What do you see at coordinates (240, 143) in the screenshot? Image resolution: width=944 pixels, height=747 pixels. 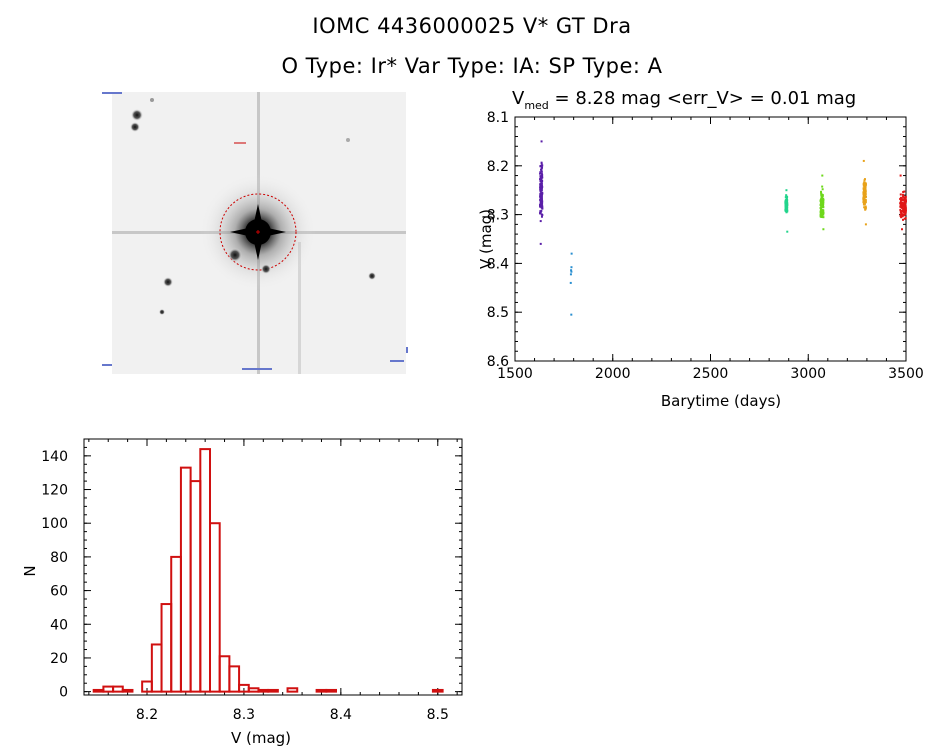 I see `target-label-mark` at bounding box center [240, 143].